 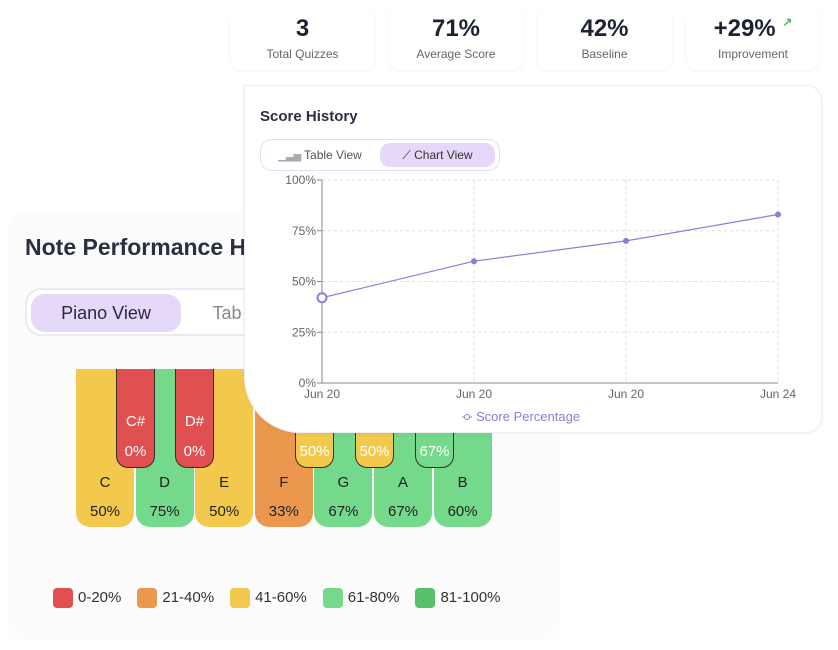 I want to click on tab-piano-view: Piano View, so click(x=106, y=313).